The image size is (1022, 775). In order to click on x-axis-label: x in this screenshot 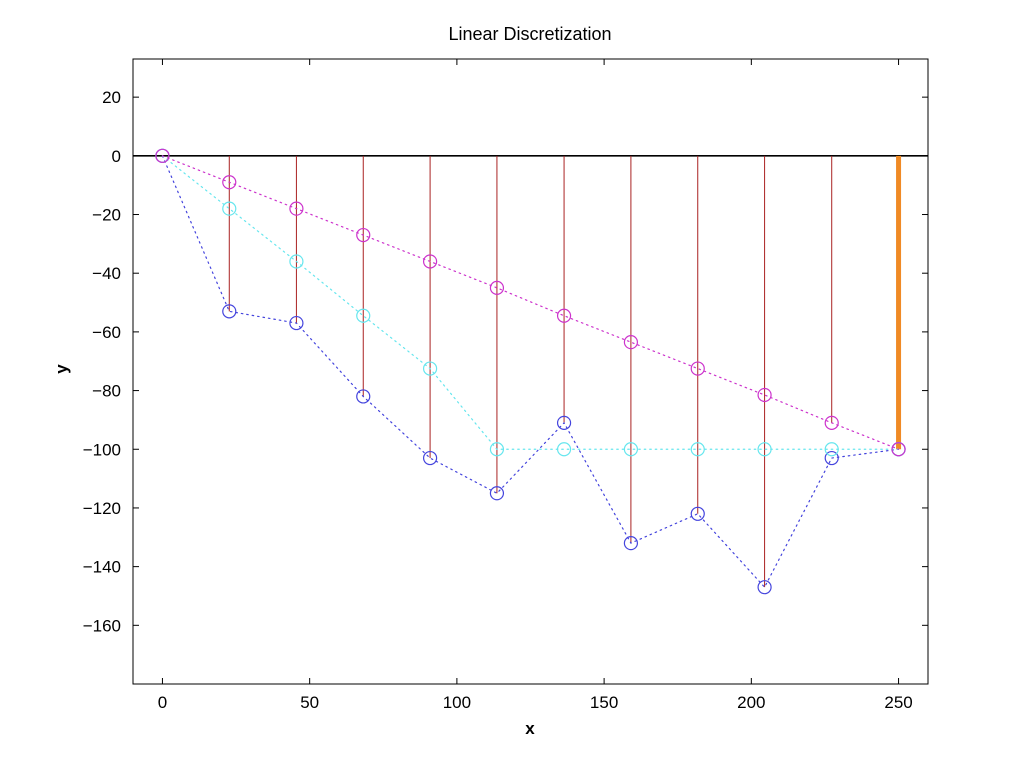, I will do `click(530, 728)`.